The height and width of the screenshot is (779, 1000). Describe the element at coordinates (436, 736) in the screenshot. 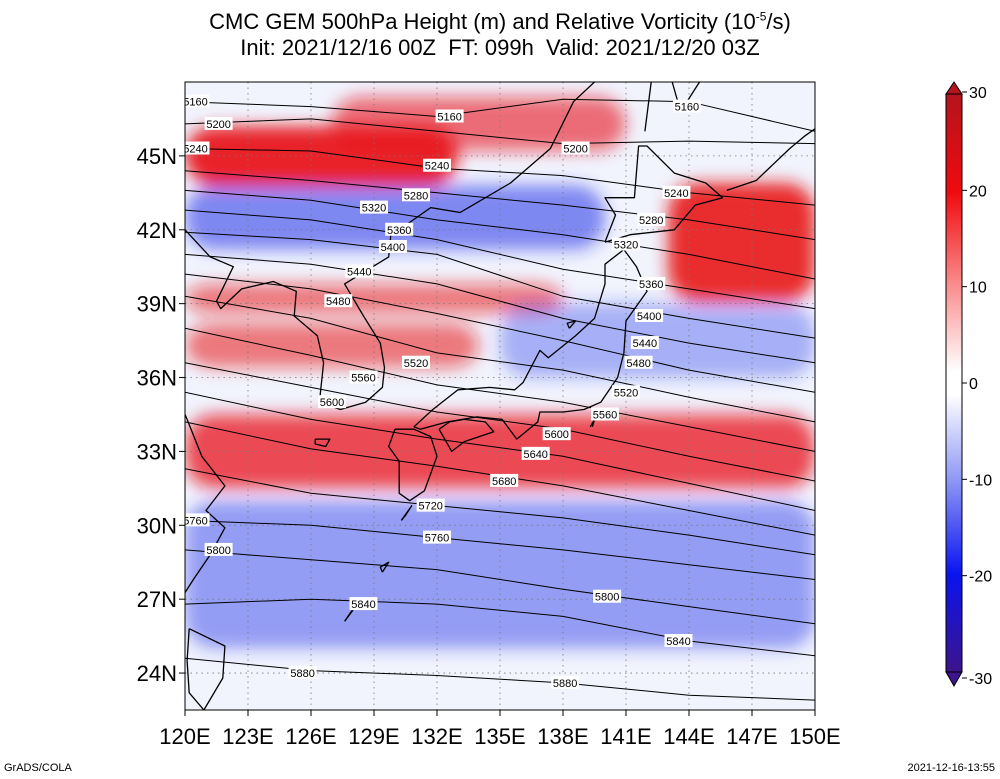

I see `lon-tick-label: 132E` at that location.